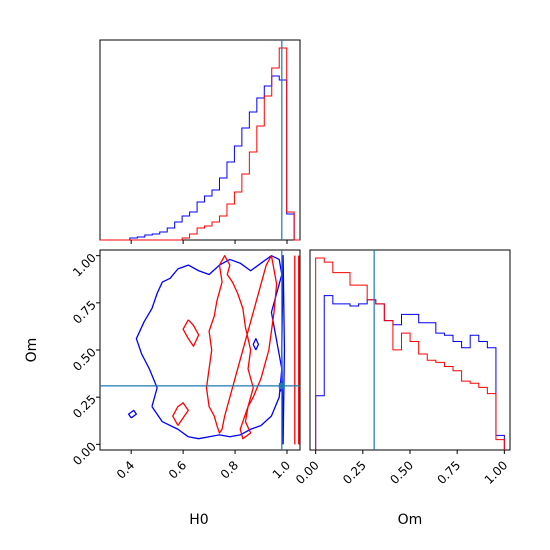 The width and height of the screenshot is (550, 550). What do you see at coordinates (410, 520) in the screenshot?
I see `om-x-axis-label: Om` at bounding box center [410, 520].